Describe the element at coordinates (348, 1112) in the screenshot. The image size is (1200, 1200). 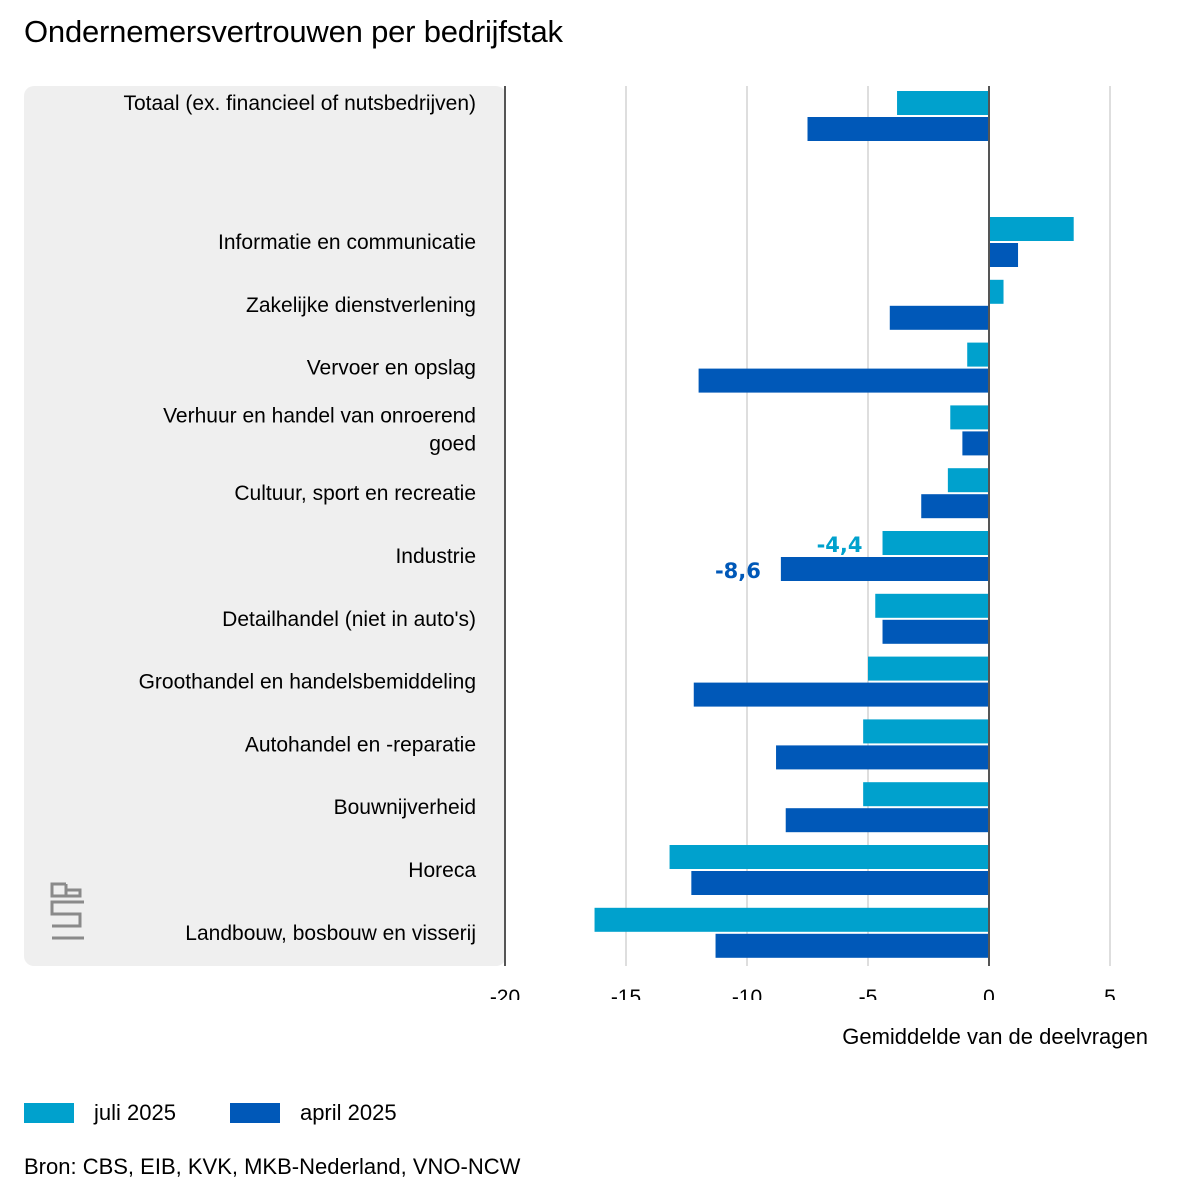
I see `legend-label-april: april 2025` at that location.